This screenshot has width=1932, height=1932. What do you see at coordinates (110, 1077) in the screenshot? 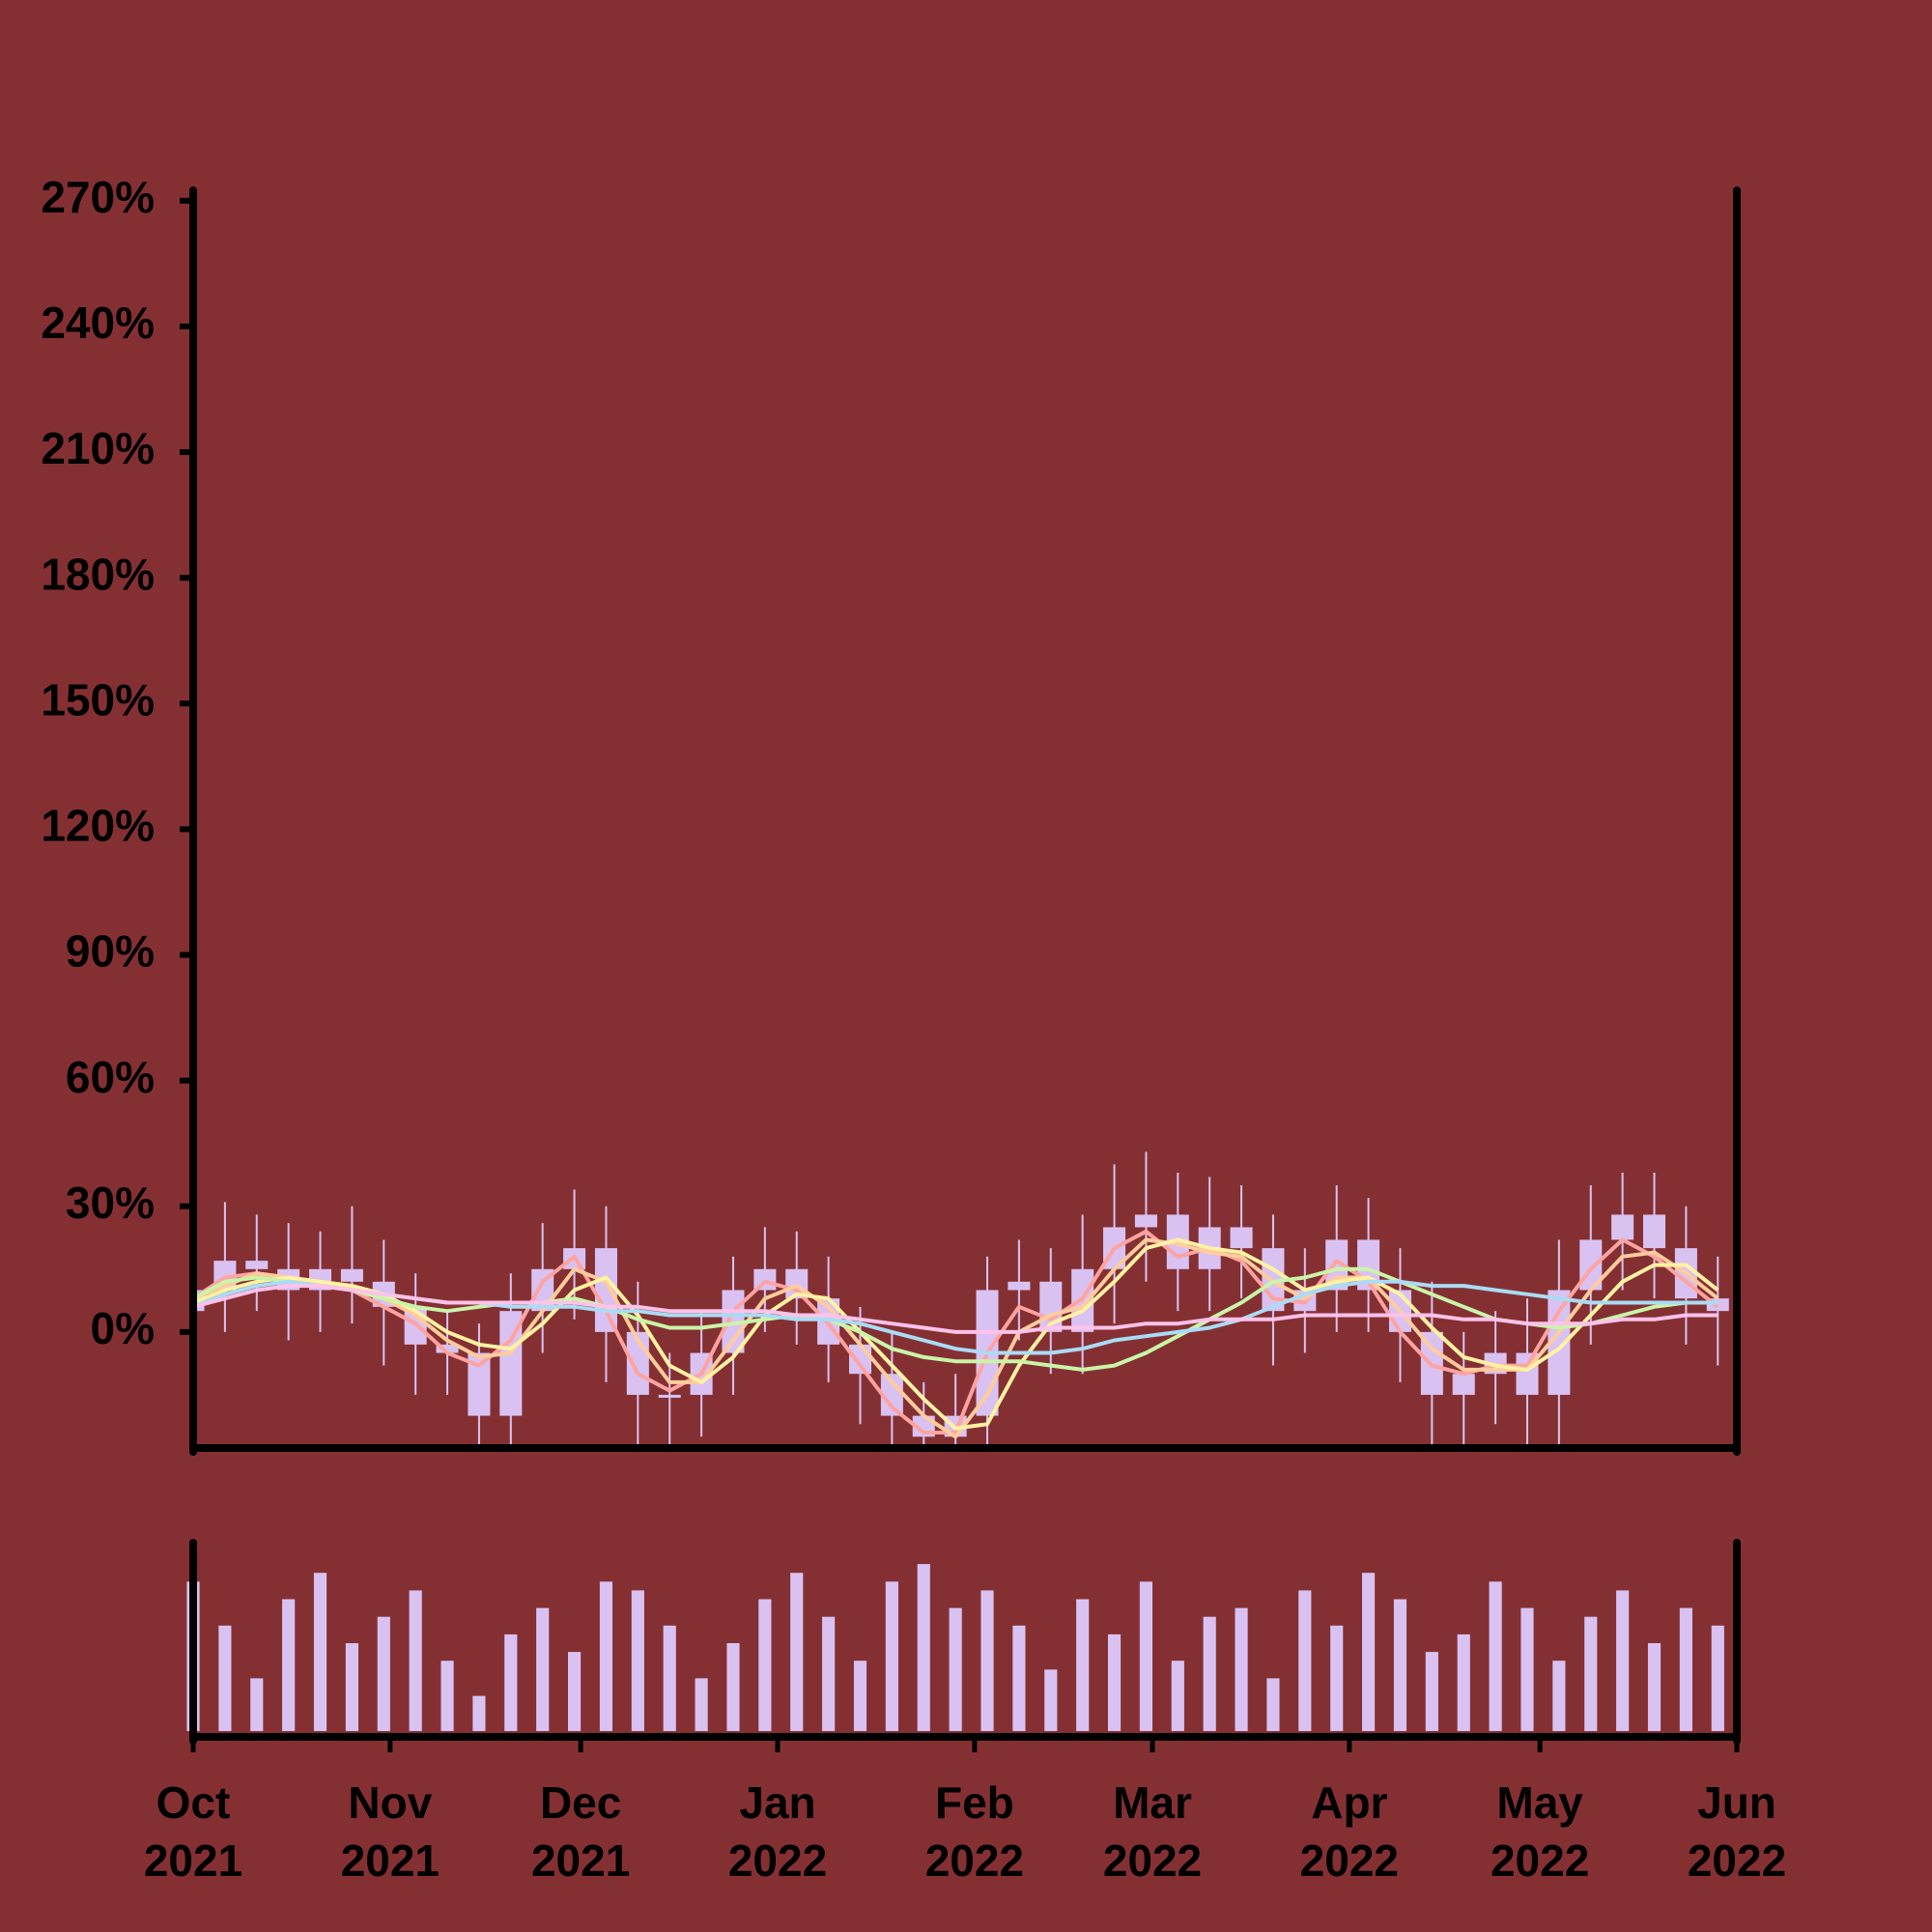
I see `y-tick-label: 60%` at bounding box center [110, 1077].